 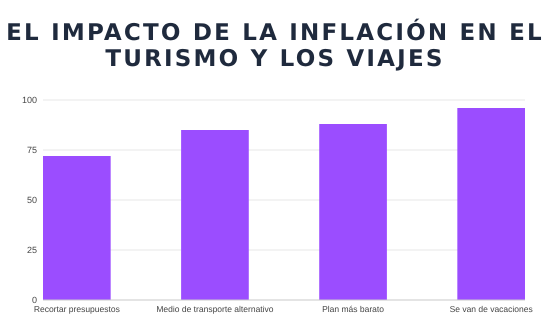 I want to click on y-tick-label: 50, so click(x=31, y=200).